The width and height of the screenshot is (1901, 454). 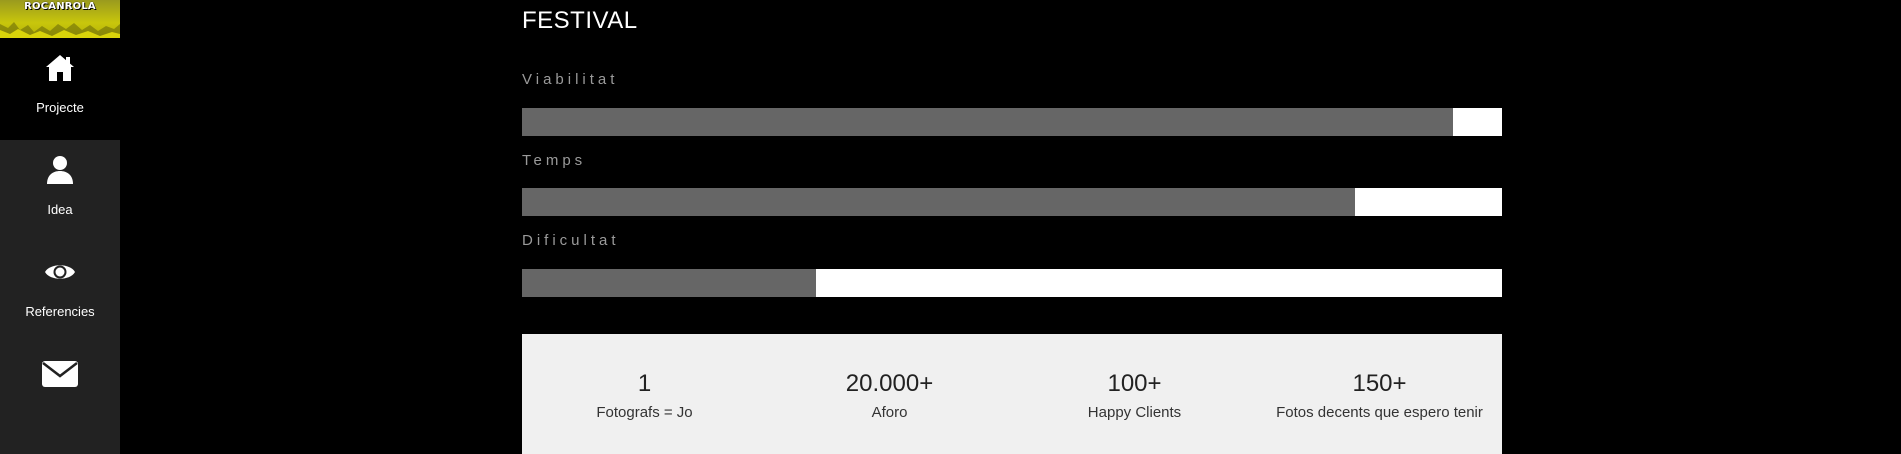 I want to click on stat-label: Fotos decents que espero tenir, so click(x=1379, y=412).